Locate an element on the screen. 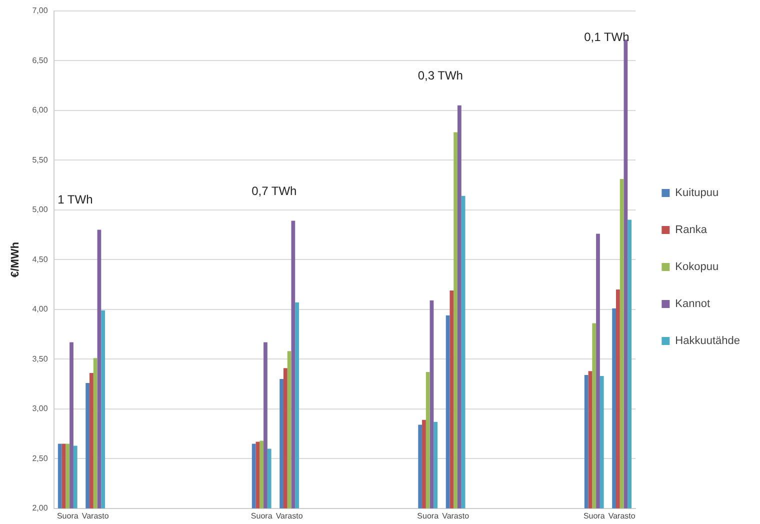 This screenshot has height=524, width=760. y-tick-label: 3,00 is located at coordinates (40, 409).